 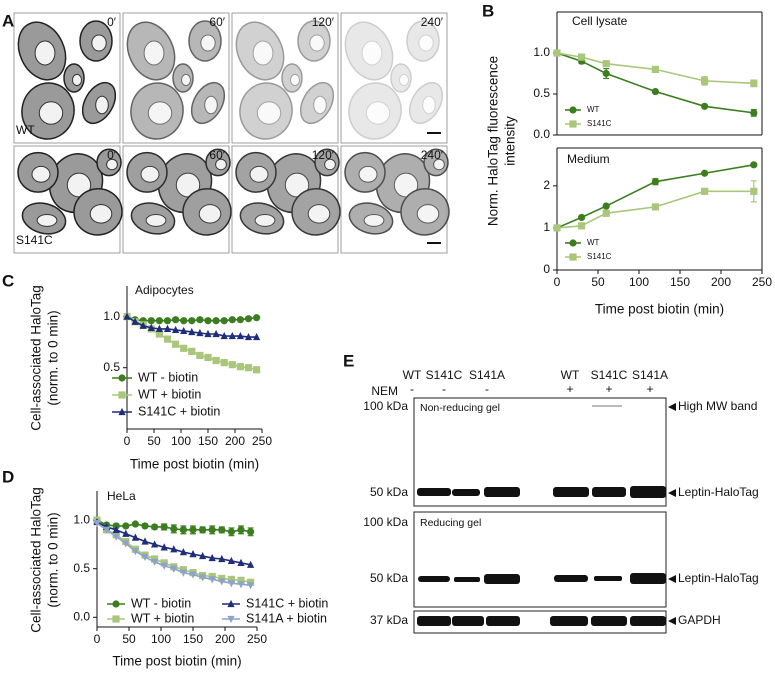 What do you see at coordinates (655, 196) in the screenshot?
I see `series-line` at bounding box center [655, 196].